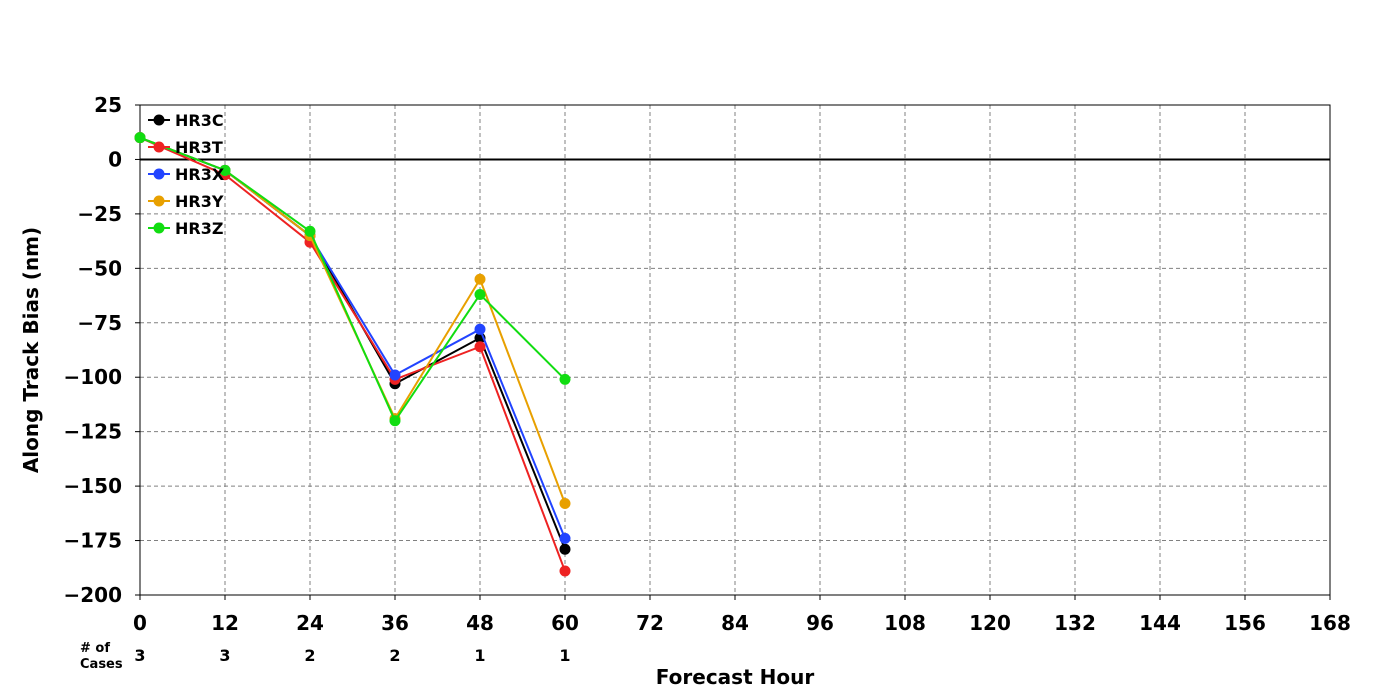 Image resolution: width=1400 pixels, height=700 pixels. Describe the element at coordinates (101, 350) in the screenshot. I see `y-axis-ticks: 25 0 −25 −50 −75 −100 −125 −150 −175 −200` at that location.